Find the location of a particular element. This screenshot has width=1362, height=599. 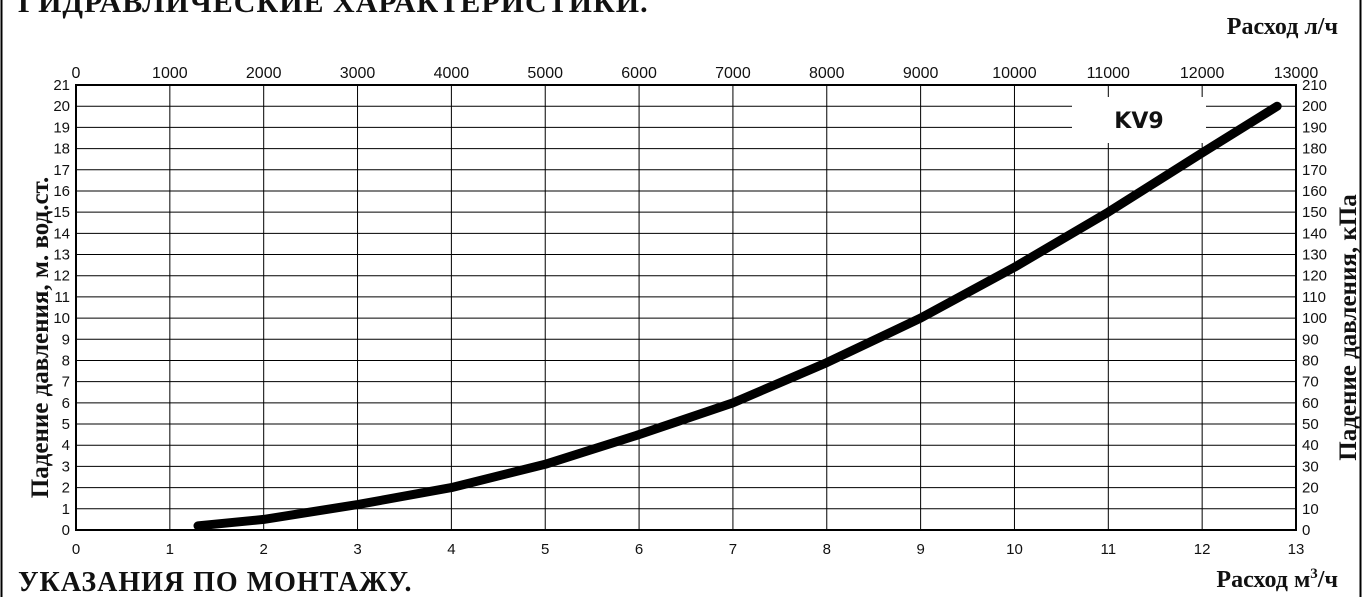

y-tick-right-label: 180 is located at coordinates (1314, 149).